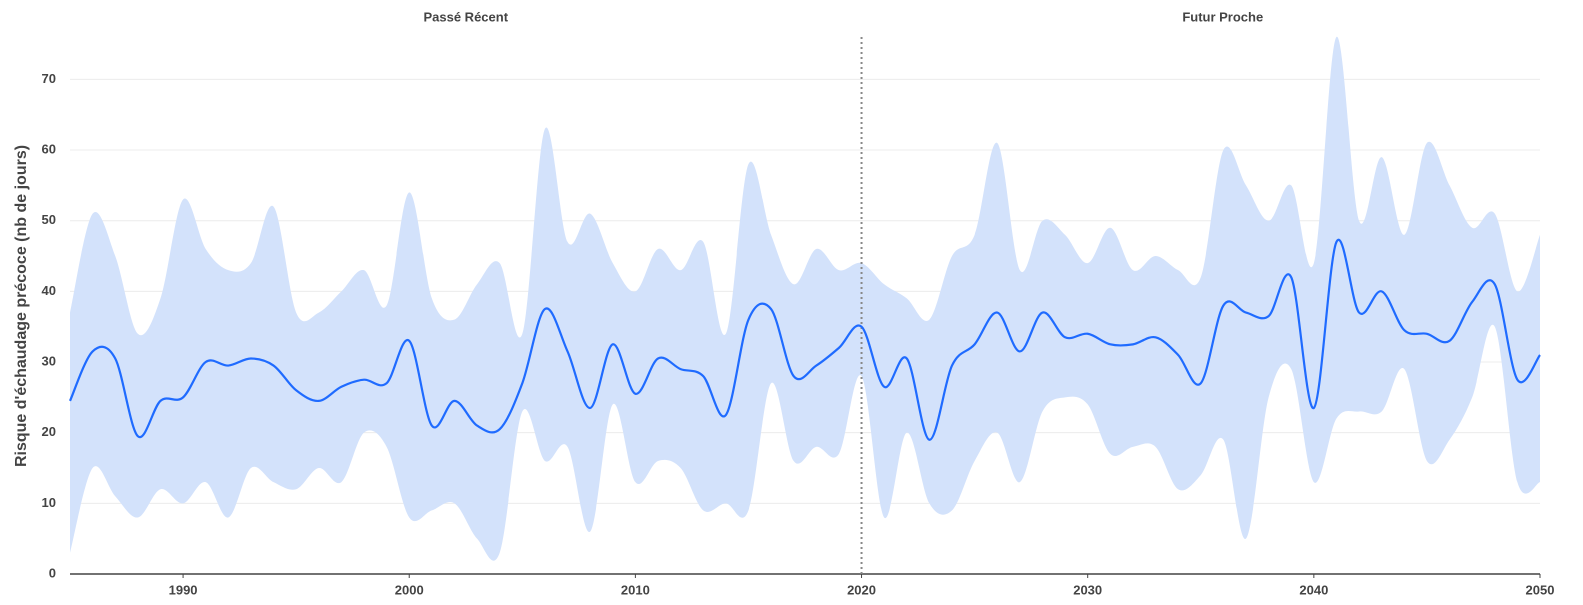 The height and width of the screenshot is (605, 1583). Describe the element at coordinates (183, 589) in the screenshot. I see `x-tick-label: 1990` at that location.